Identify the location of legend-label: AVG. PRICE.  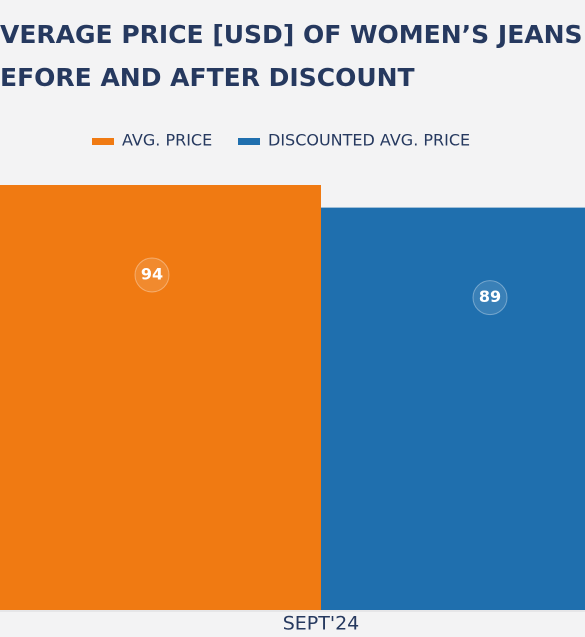
(167, 140).